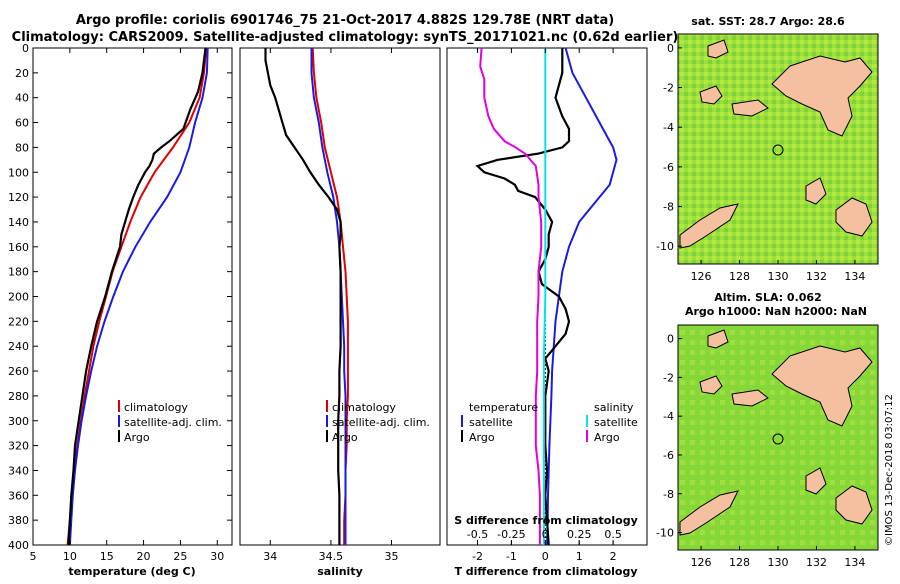 The height and width of the screenshot is (584, 900). What do you see at coordinates (22, 147) in the screenshot?
I see `depth-tick-label: 80` at bounding box center [22, 147].